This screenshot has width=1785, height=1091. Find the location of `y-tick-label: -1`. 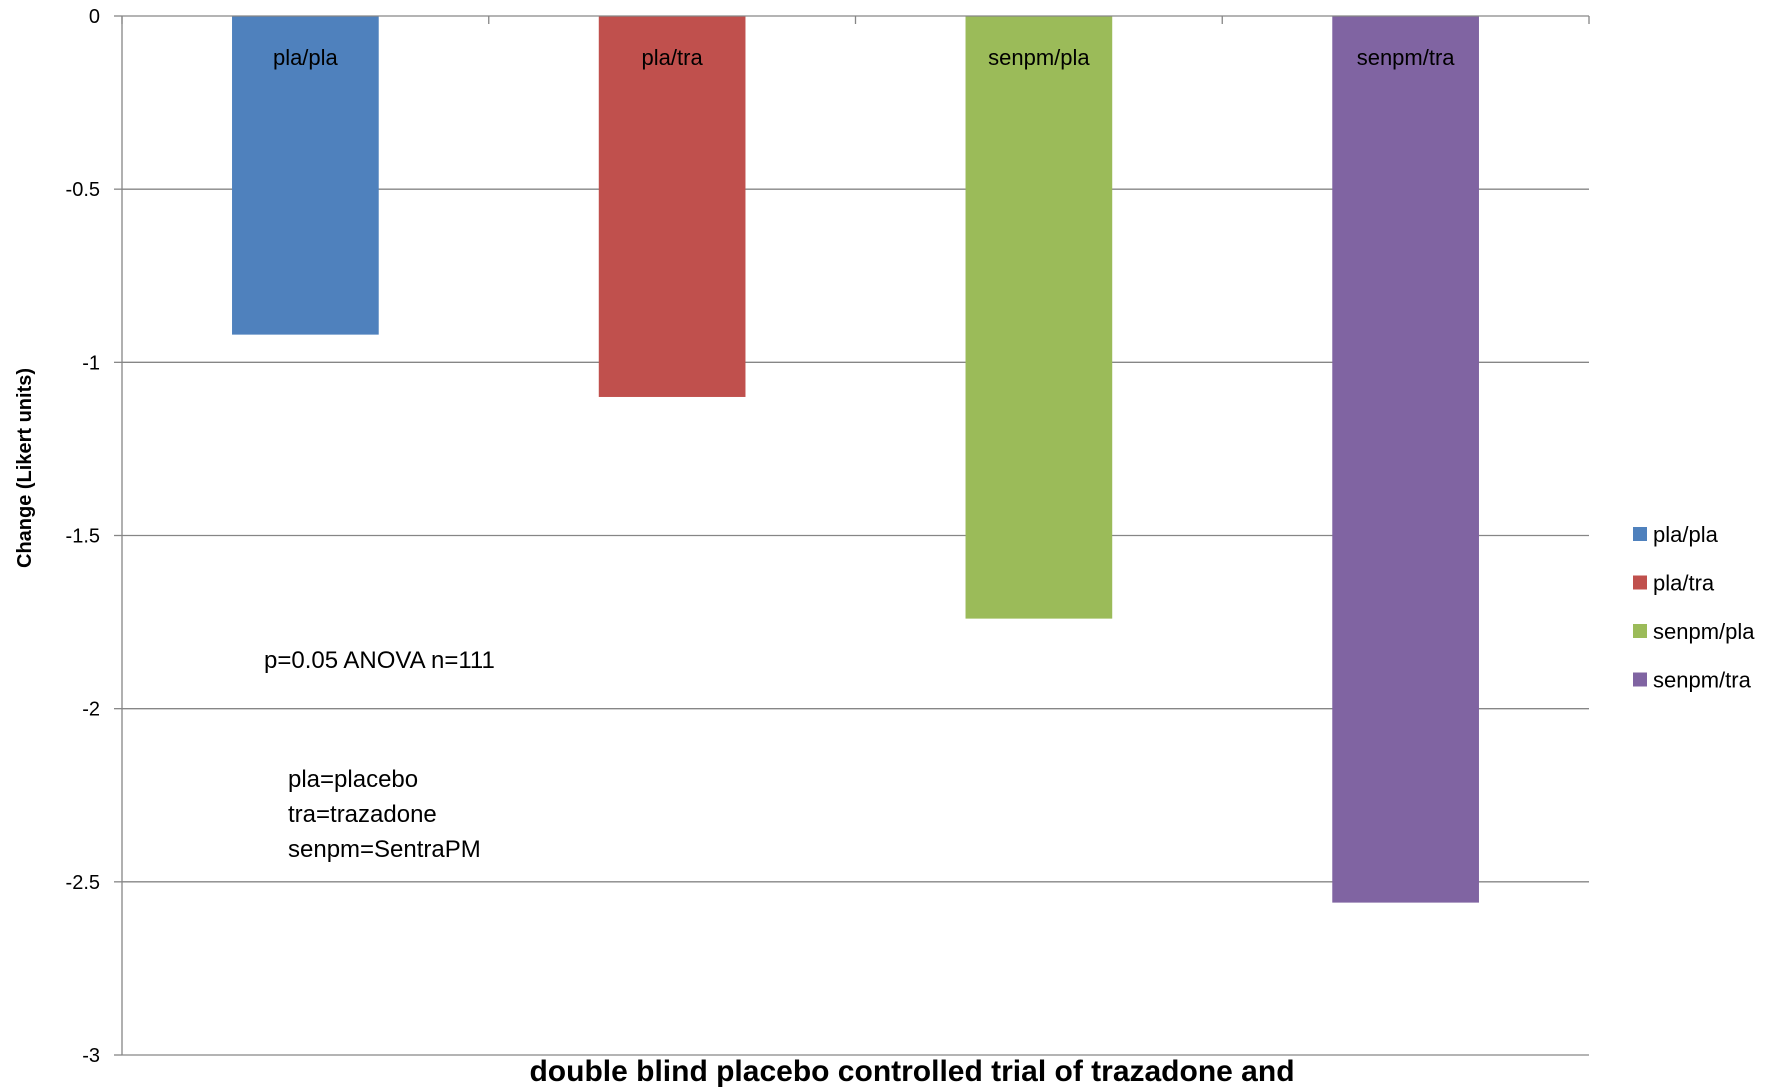

y-tick-label: -1 is located at coordinates (91, 363).